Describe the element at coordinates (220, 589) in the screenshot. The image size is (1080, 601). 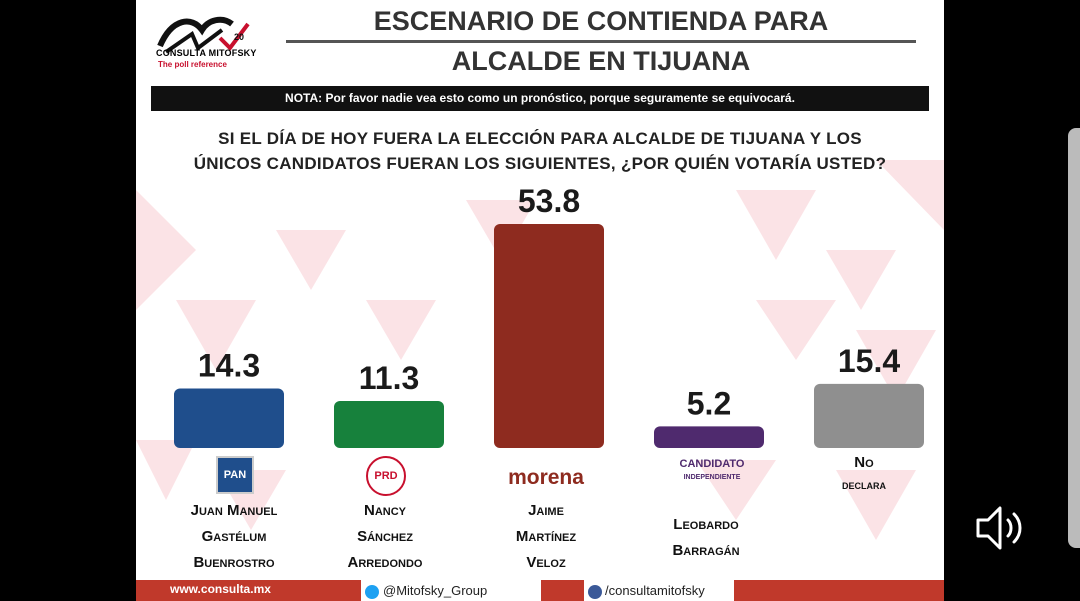
I see `footer-site: www.consulta.mx` at that location.